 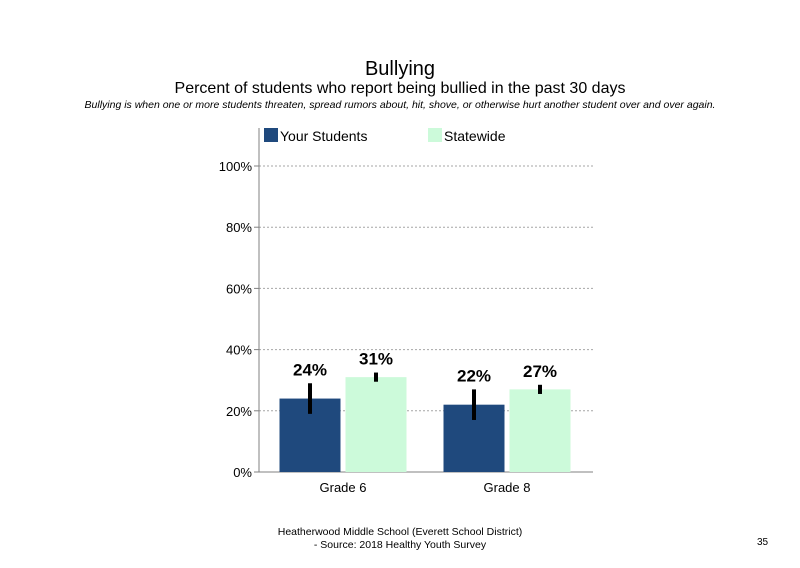 What do you see at coordinates (310, 369) in the screenshot?
I see `data-label: 24%` at bounding box center [310, 369].